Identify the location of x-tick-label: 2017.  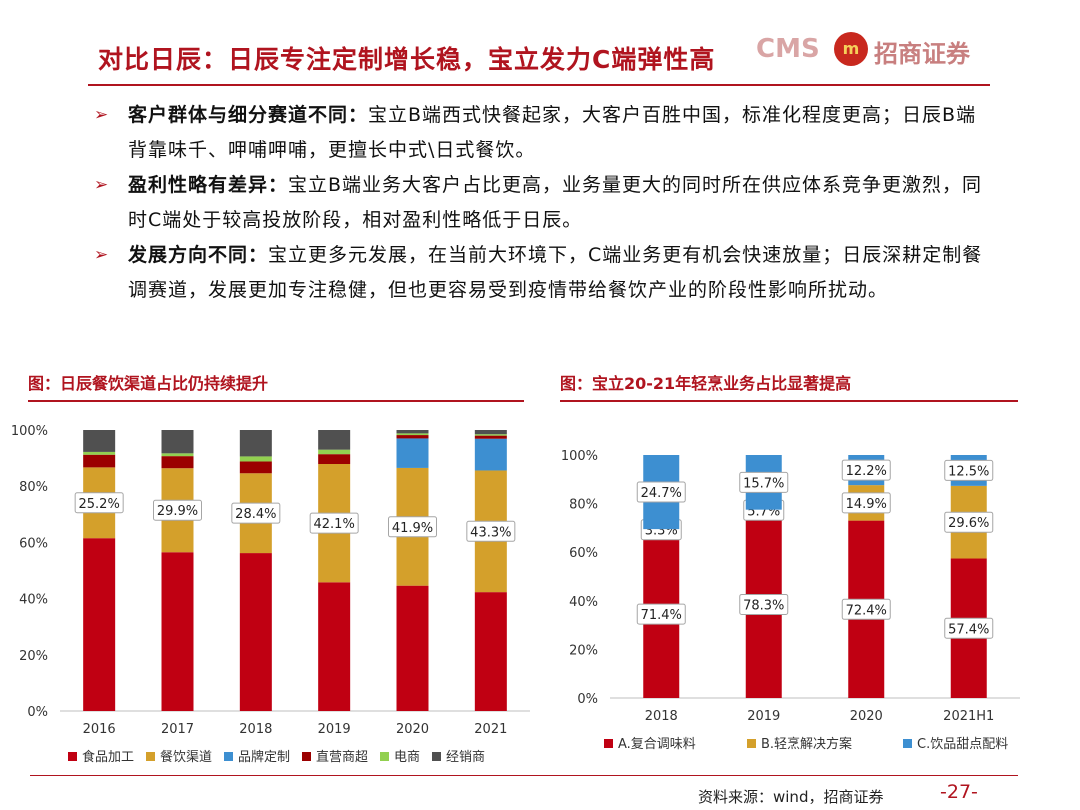
(177, 729).